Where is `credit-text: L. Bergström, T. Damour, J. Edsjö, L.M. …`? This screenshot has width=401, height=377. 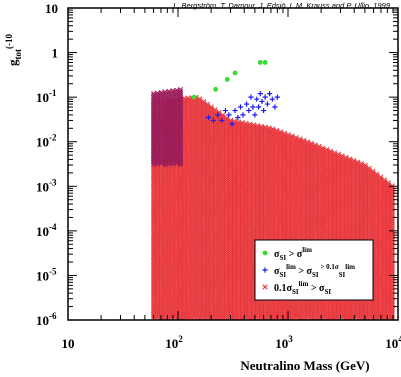 credit-text: L. Bergström, T. Damour, J. Edsjö, L.M. … is located at coordinates (282, 5).